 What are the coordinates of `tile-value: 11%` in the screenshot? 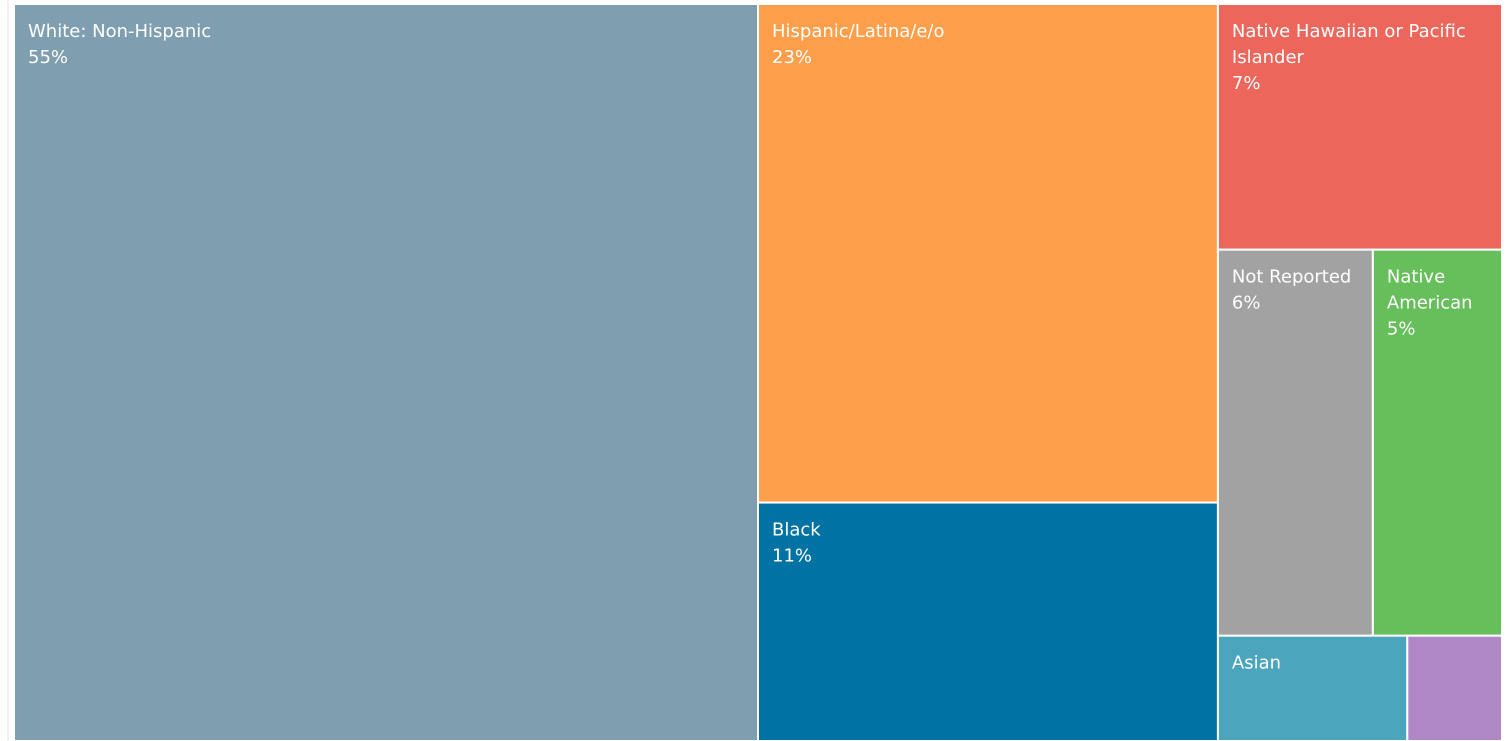 It's located at (792, 555).